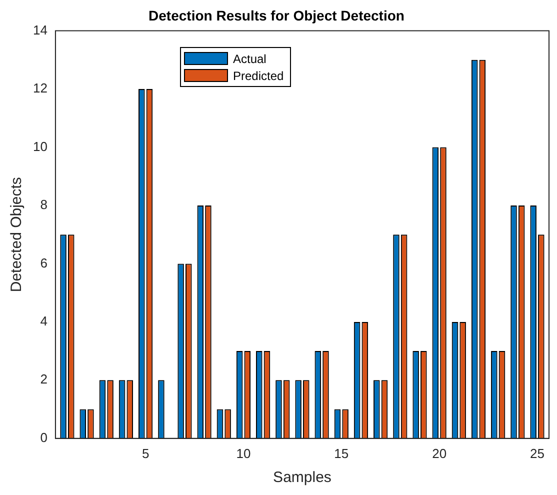  What do you see at coordinates (439, 453) in the screenshot?
I see `x-tick-label: 20` at bounding box center [439, 453].